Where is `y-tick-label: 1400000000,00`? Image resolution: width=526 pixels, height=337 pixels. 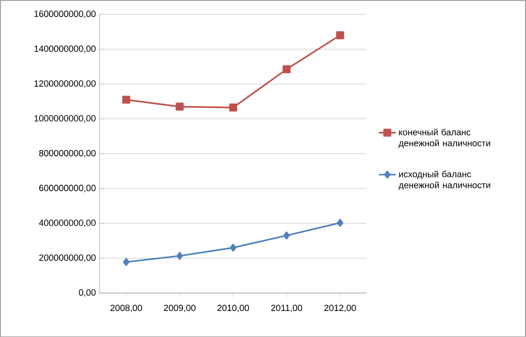
y-tick-label: 1400000000,00 is located at coordinates (65, 49).